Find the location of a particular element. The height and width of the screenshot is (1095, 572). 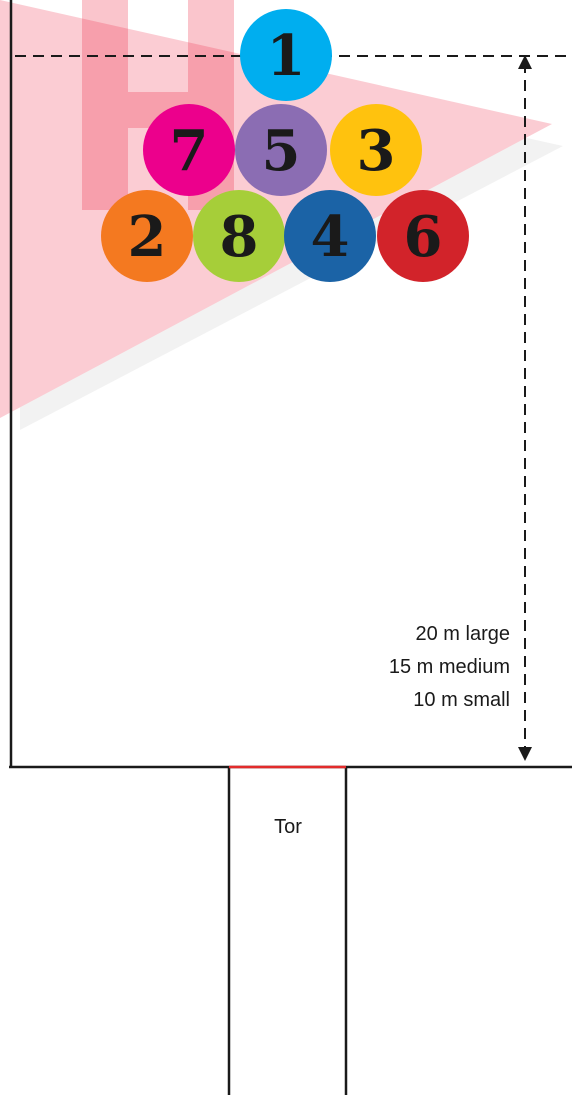

distance-label-small: 10 m small is located at coordinates (461, 700).